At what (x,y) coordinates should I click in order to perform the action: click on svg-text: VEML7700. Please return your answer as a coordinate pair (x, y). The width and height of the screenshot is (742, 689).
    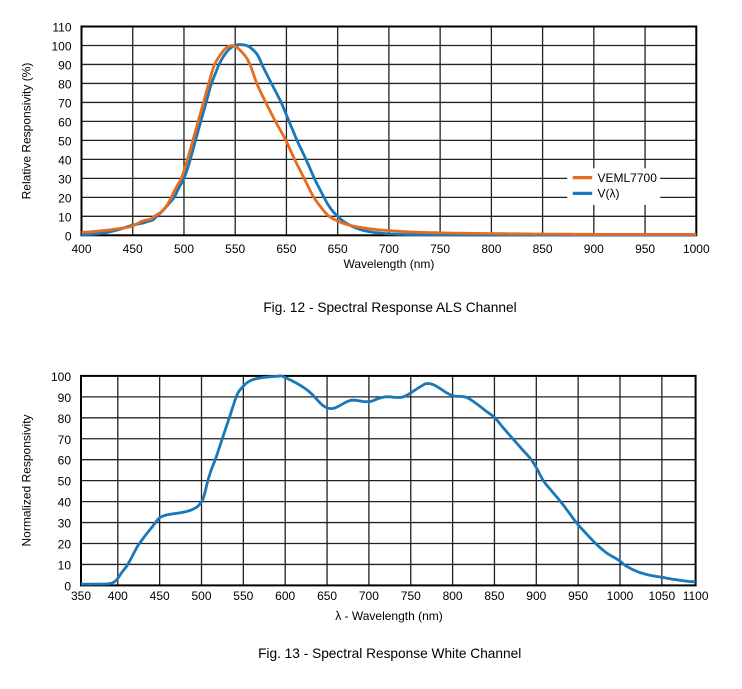
    Looking at the image, I should click on (628, 178).